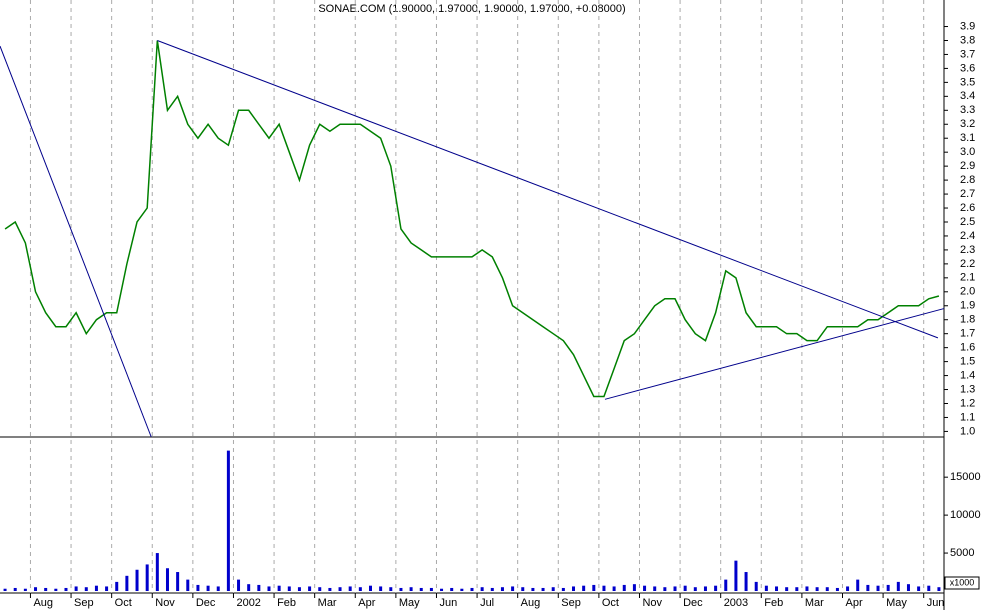 The image size is (994, 610). I want to click on y-tick-label: 3.1, so click(967, 138).